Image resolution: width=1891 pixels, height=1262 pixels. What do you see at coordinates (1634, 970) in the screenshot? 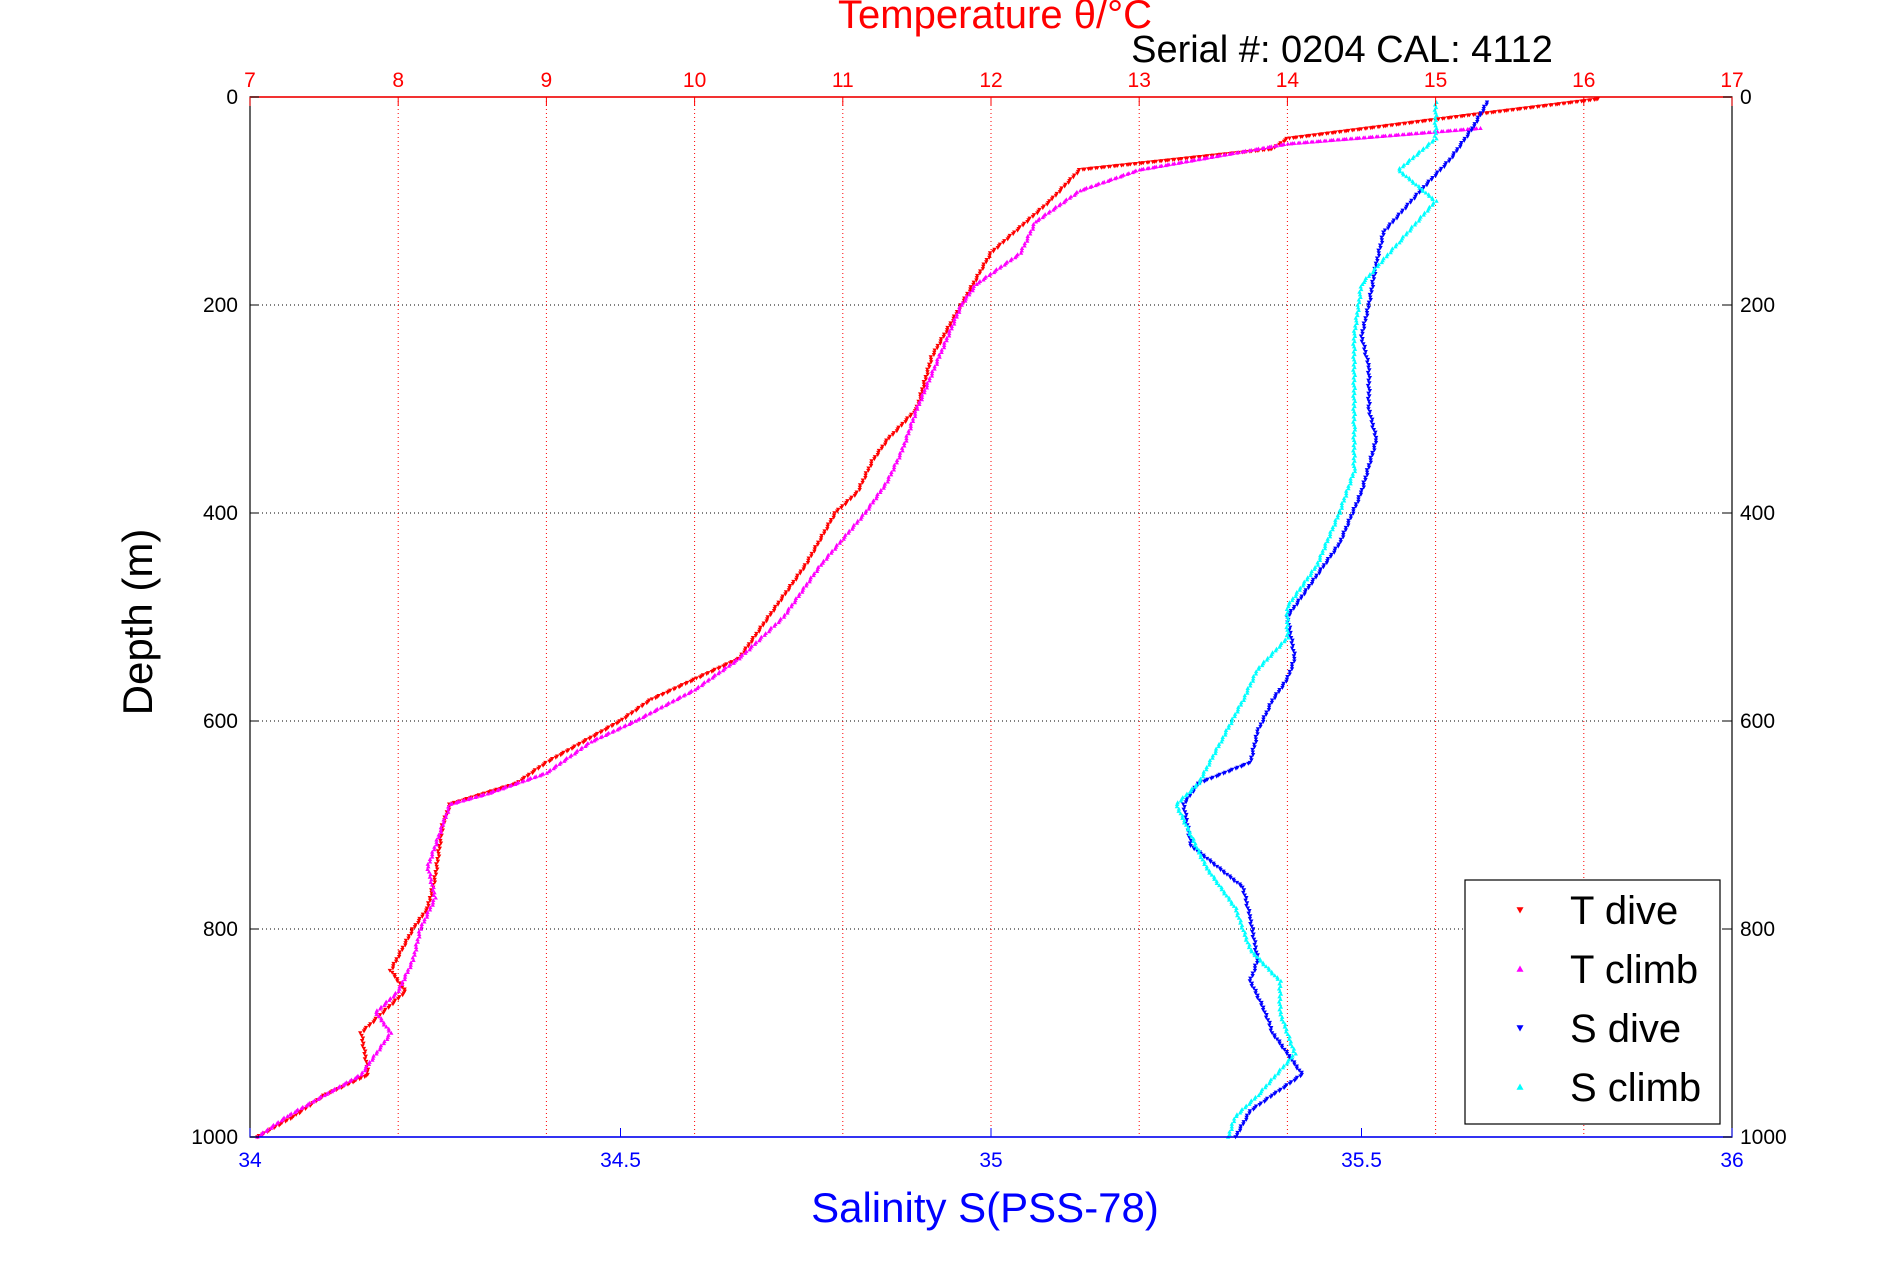
I see `legend-label: T climb` at bounding box center [1634, 970].